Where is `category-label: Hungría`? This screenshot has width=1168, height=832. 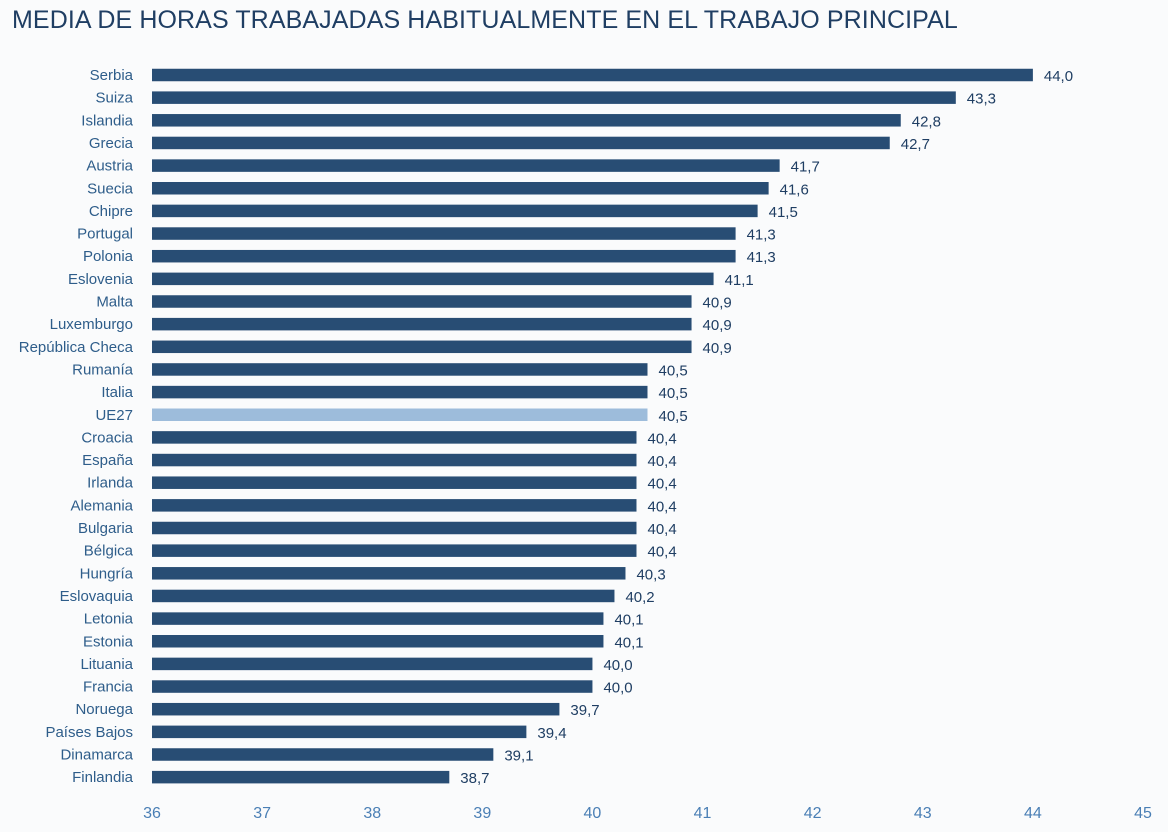 category-label: Hungría is located at coordinates (107, 573).